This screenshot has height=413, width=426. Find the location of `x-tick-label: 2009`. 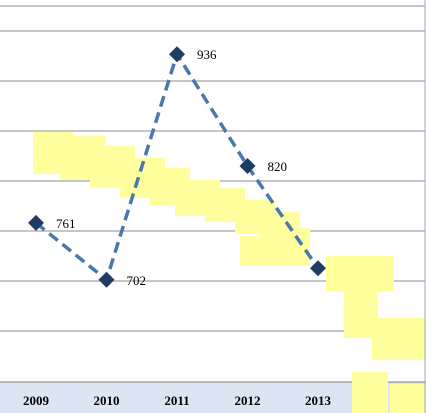

x-tick-label: 2009 is located at coordinates (36, 400).